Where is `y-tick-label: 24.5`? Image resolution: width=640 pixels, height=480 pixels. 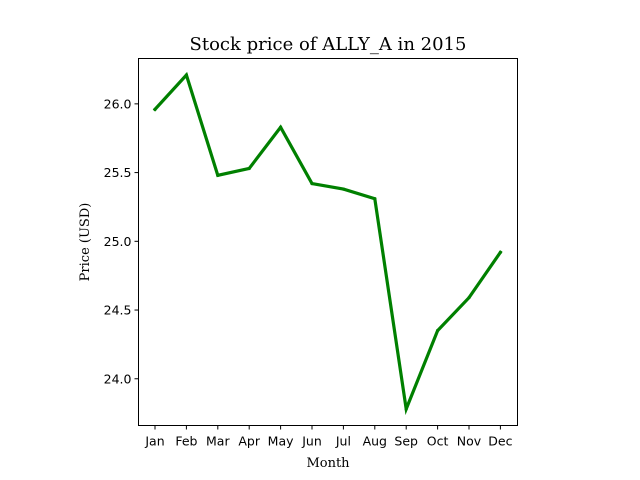
y-tick-label: 24.5 is located at coordinates (118, 310).